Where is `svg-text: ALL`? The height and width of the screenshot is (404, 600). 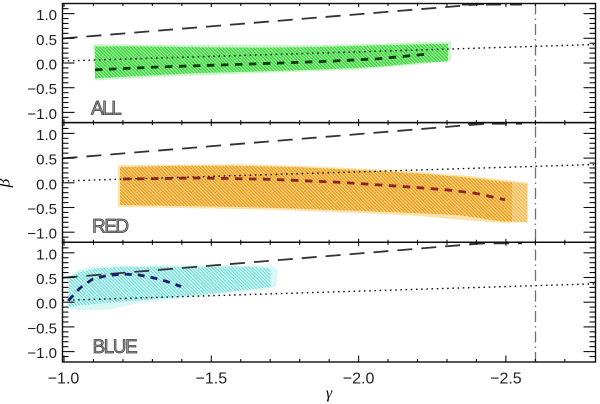 svg-text: ALL is located at coordinates (106, 108).